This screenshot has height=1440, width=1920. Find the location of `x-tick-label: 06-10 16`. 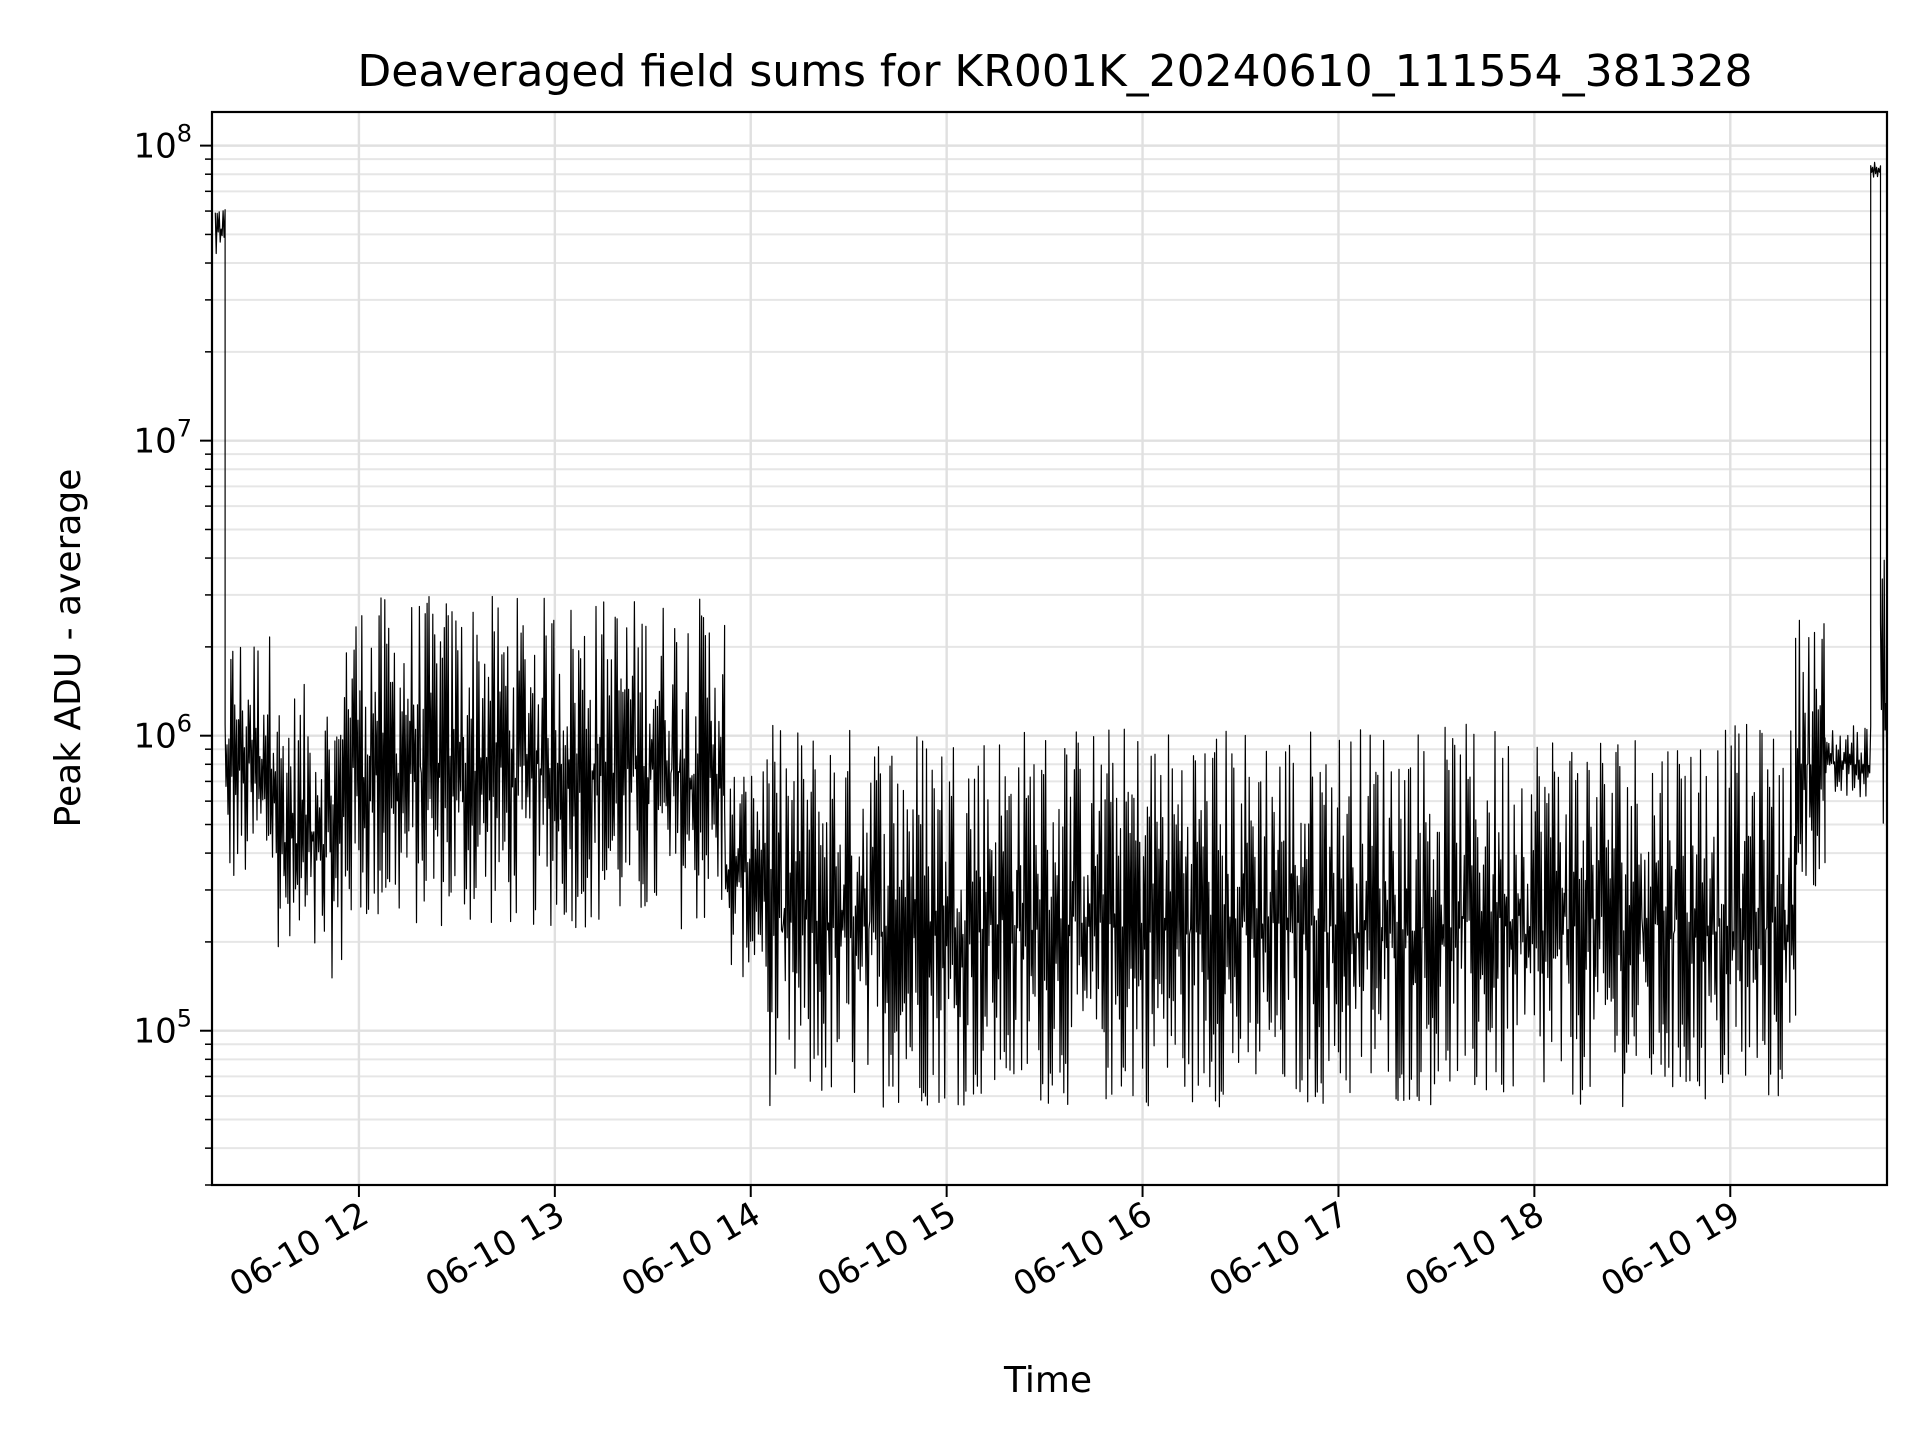

x-tick-label: 06-10 16 is located at coordinates (1083, 1249).